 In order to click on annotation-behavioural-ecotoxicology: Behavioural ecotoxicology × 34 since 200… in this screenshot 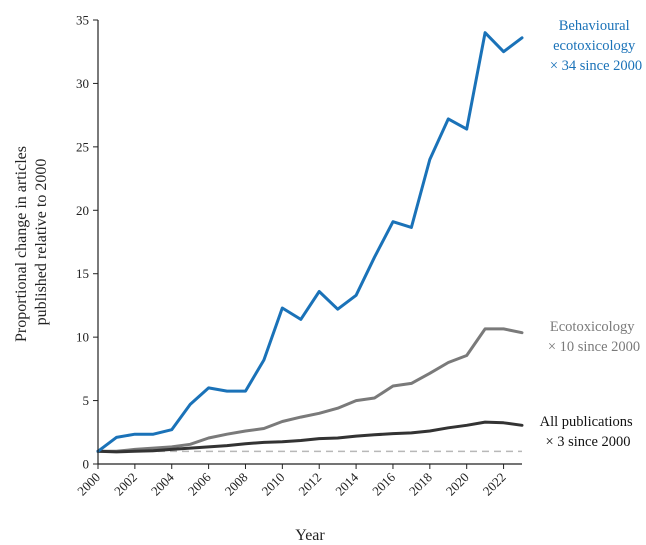, I will do `click(596, 46)`.